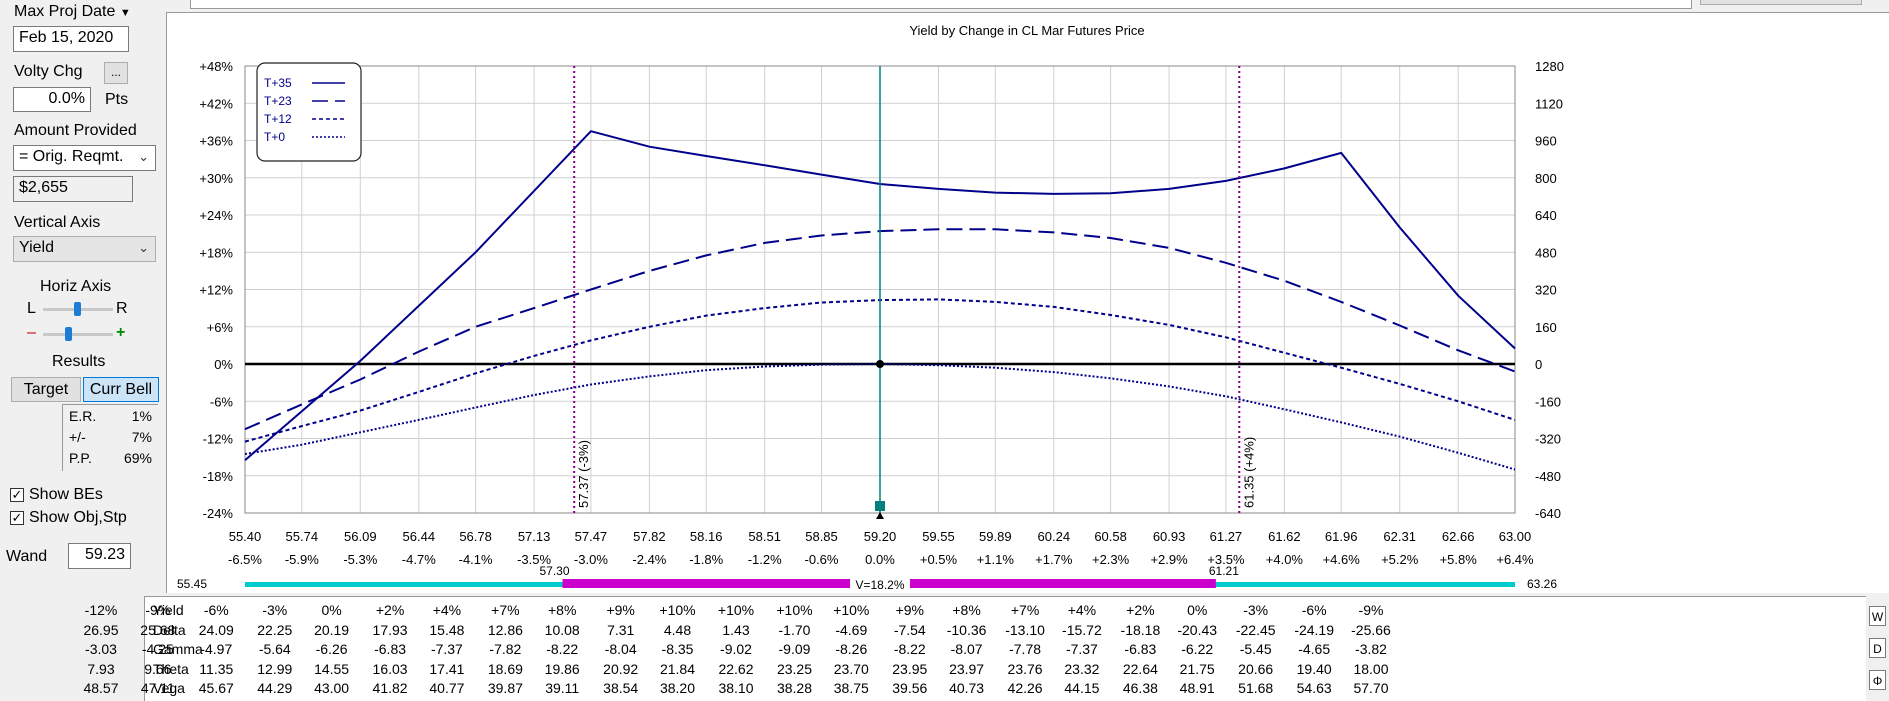 The width and height of the screenshot is (1889, 701). I want to click on x-pct-label: -1.2%, so click(765, 559).